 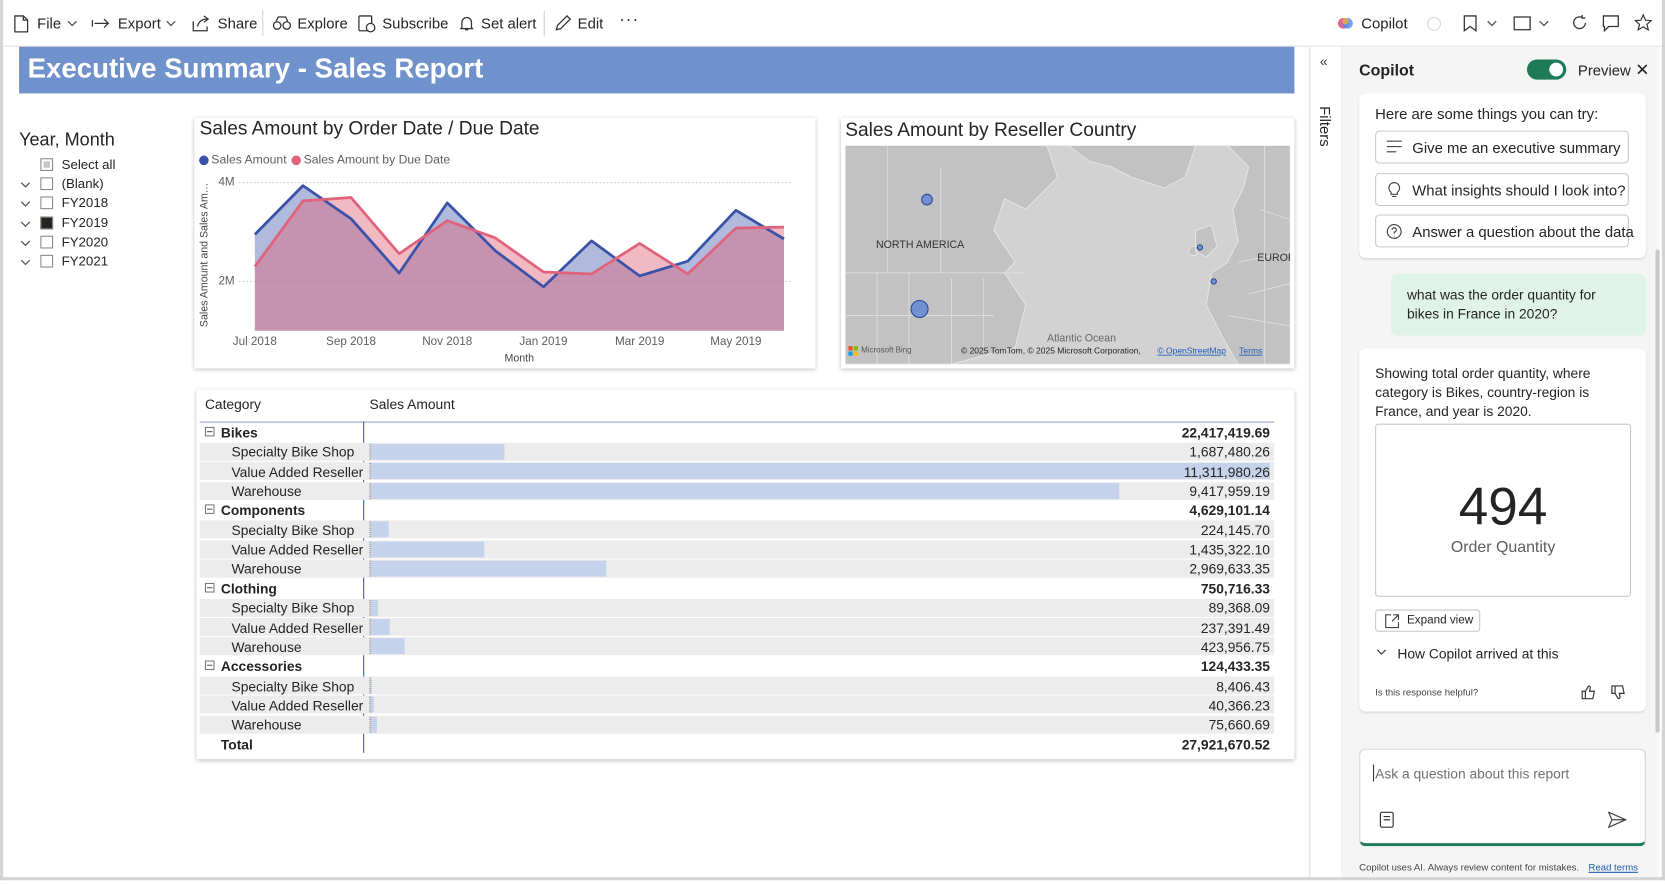 I want to click on slicer-item: FY2020, so click(x=85, y=242).